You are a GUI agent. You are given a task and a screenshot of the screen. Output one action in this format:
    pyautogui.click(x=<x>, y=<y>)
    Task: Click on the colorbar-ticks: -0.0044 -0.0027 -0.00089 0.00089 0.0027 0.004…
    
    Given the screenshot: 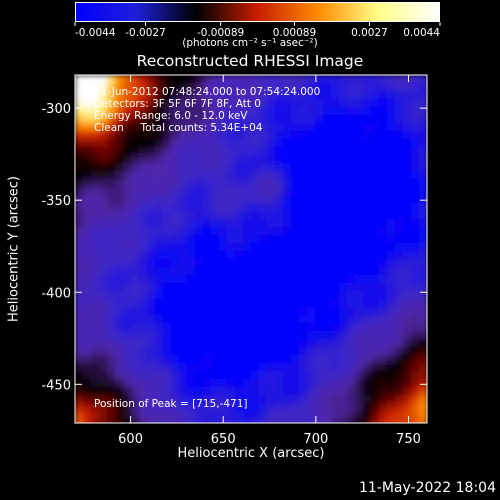 What is the action you would take?
    pyautogui.click(x=257, y=30)
    